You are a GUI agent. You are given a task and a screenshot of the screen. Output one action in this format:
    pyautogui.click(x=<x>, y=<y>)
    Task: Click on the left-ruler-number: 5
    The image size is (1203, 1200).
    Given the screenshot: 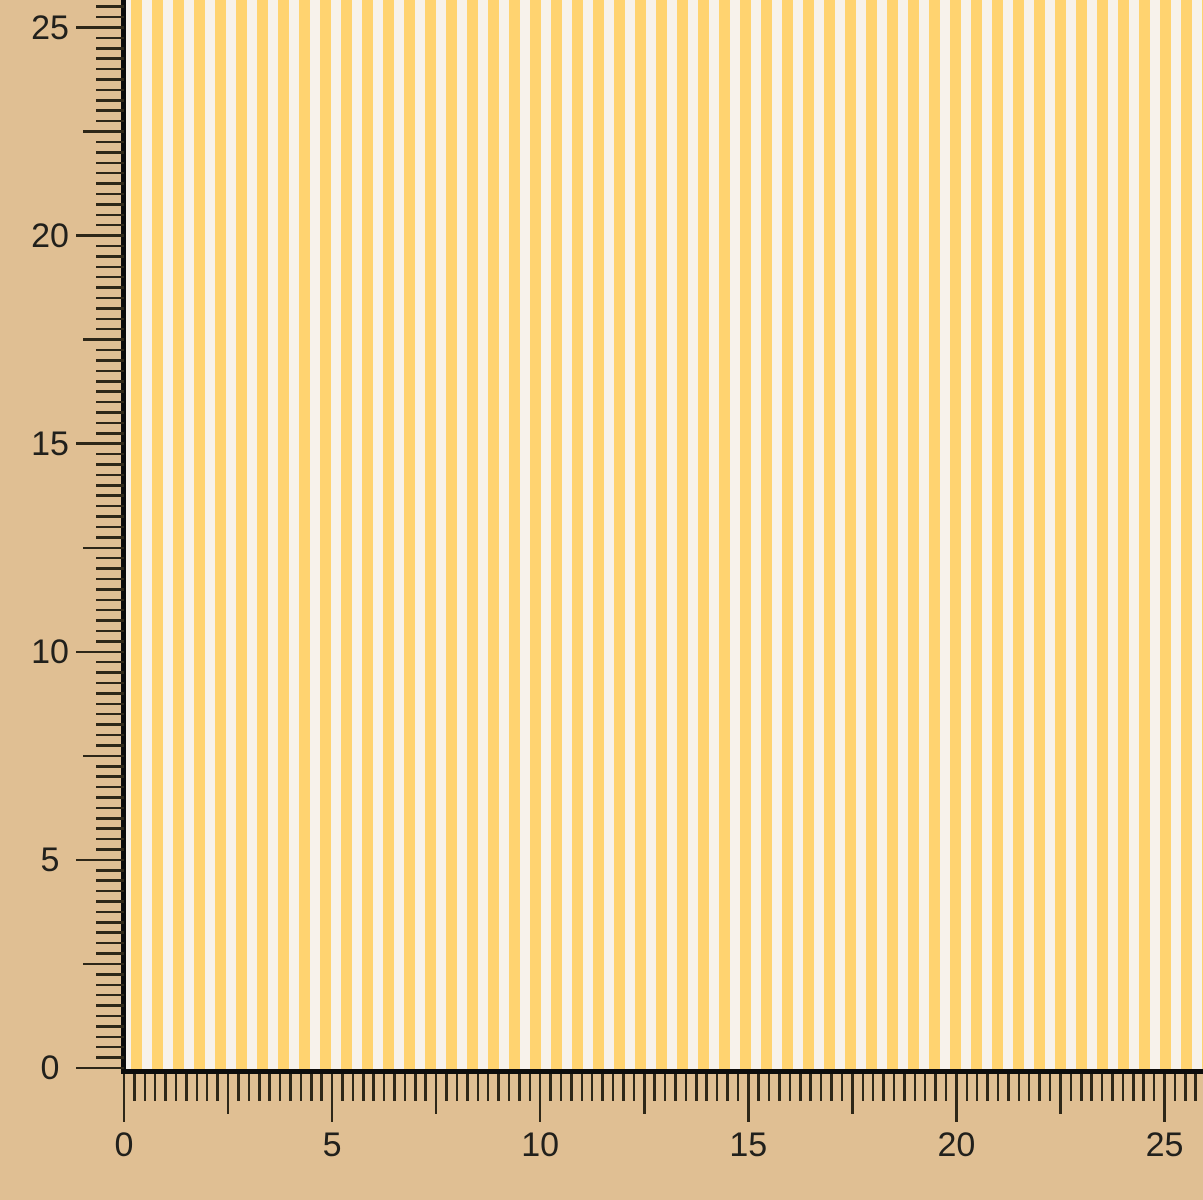 What is the action you would take?
    pyautogui.click(x=50, y=859)
    